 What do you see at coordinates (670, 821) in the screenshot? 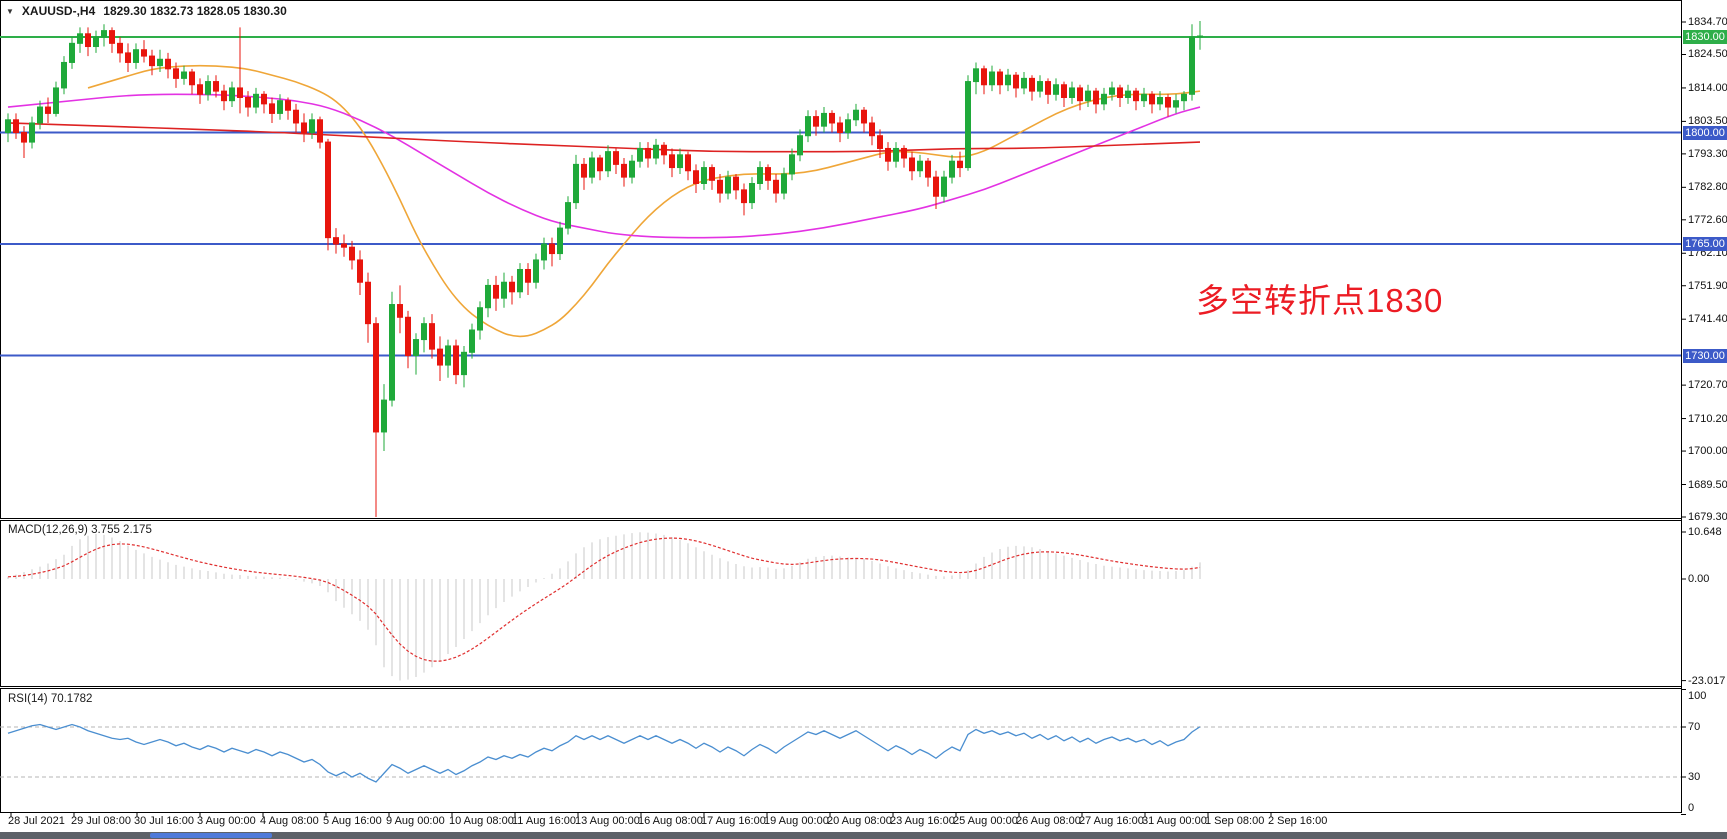
I see `time-axis-label: 16 Aug 08:00` at bounding box center [670, 821].